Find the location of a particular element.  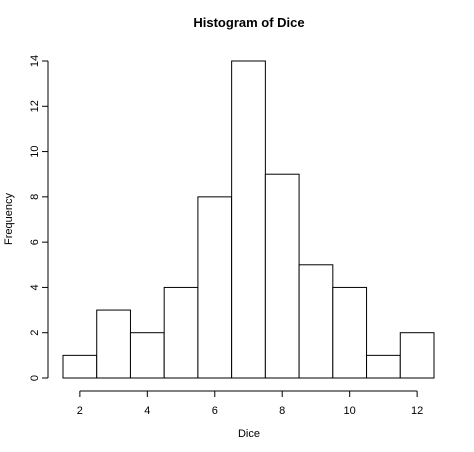

x-tick-label: 12 is located at coordinates (417, 411).